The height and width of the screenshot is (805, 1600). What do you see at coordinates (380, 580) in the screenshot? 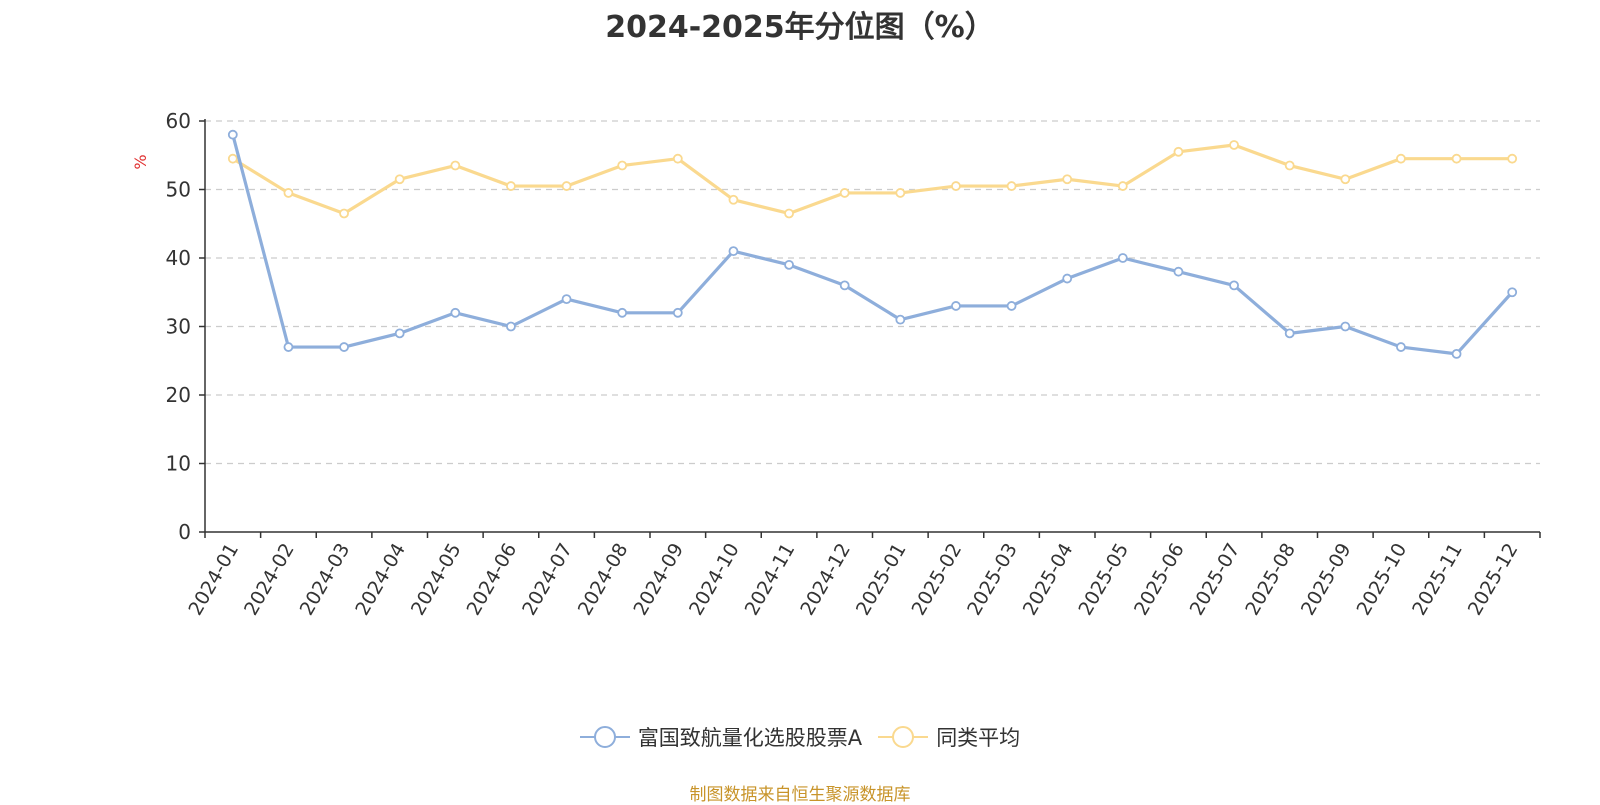
I see `x-tick-label: 2024-04` at bounding box center [380, 580].